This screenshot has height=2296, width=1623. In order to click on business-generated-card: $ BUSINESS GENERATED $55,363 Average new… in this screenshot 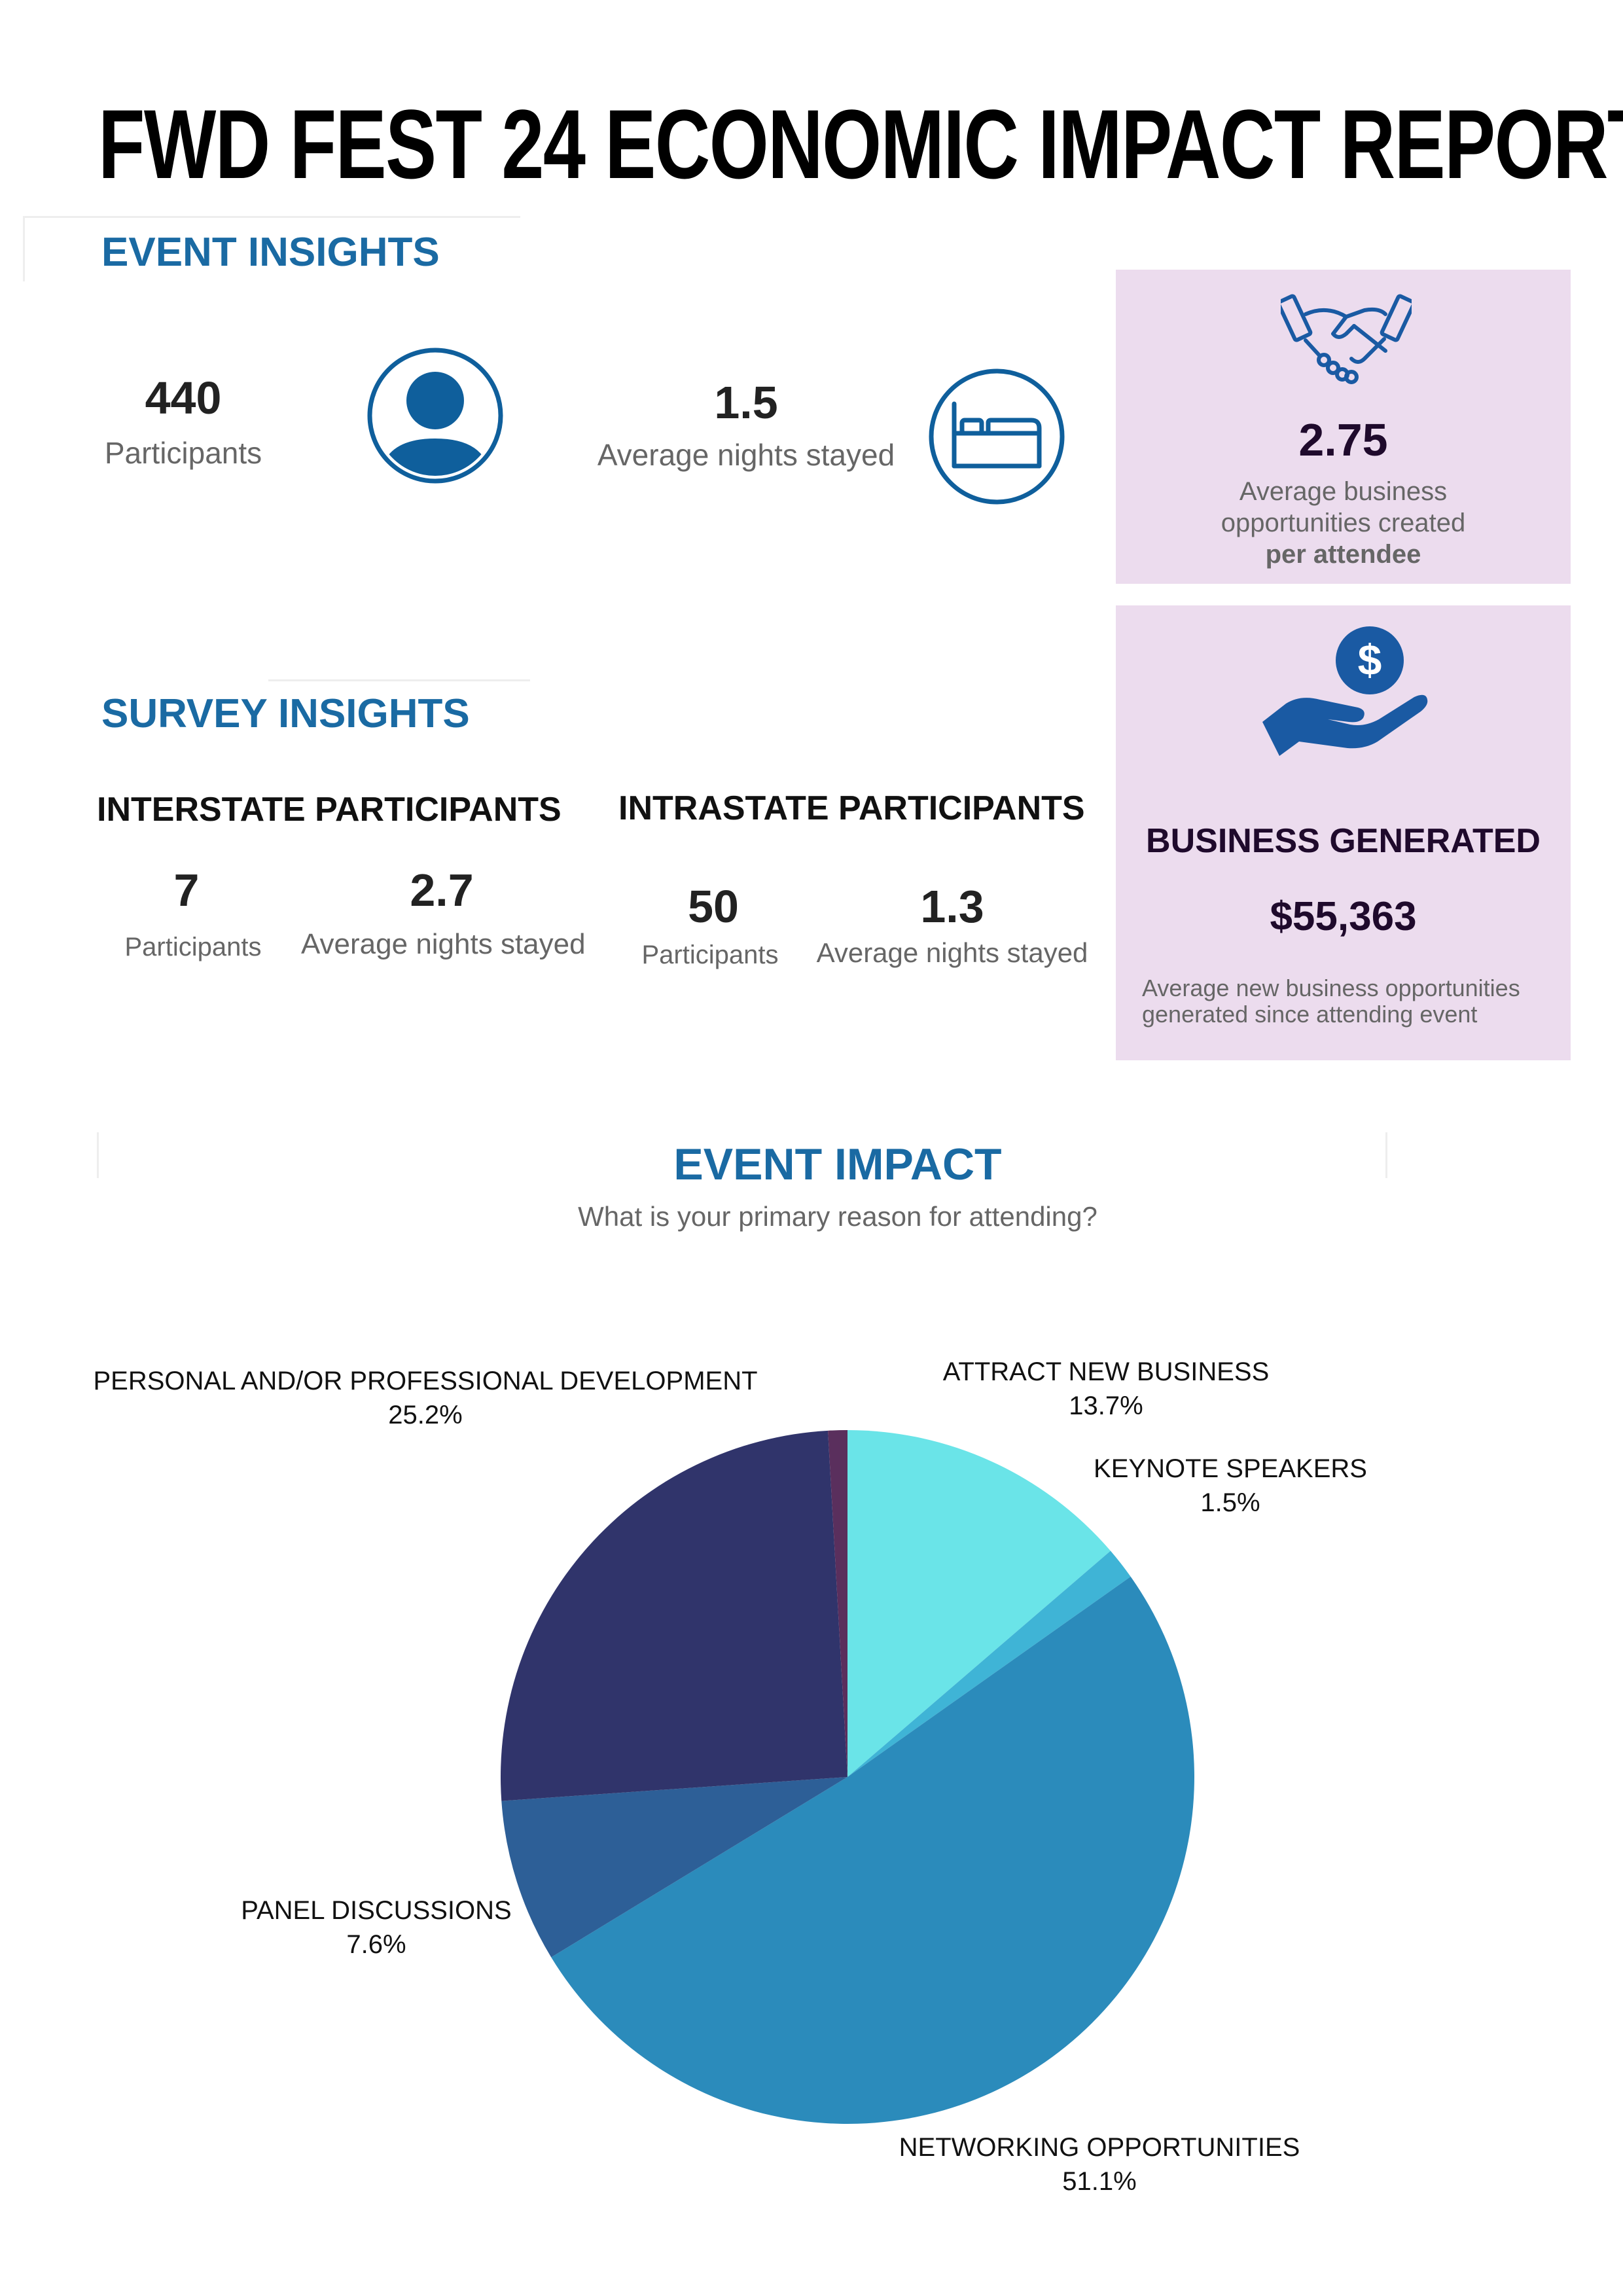, I will do `click(1343, 832)`.